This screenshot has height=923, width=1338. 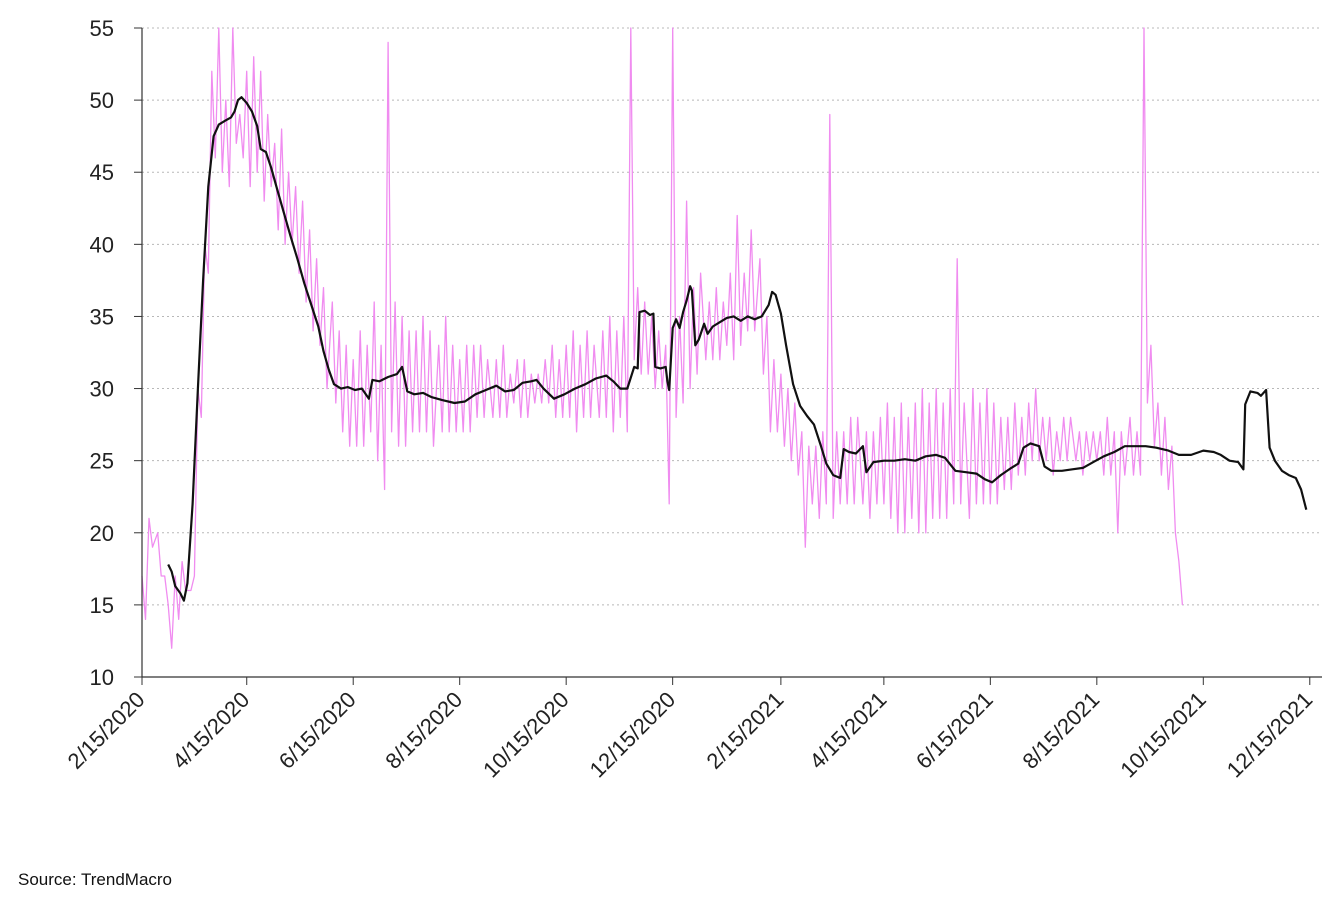 I want to click on y-tick-label: 20, so click(x=102, y=533).